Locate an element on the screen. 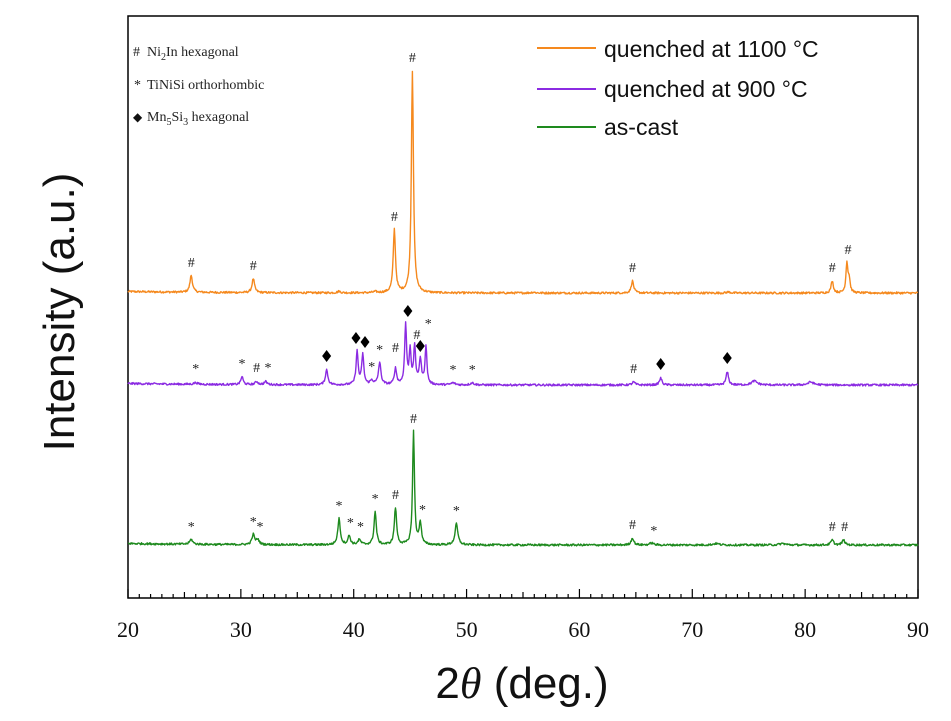 This screenshot has height=721, width=951. y-axis-title: Intensity (a.u.) is located at coordinates (59, 312).